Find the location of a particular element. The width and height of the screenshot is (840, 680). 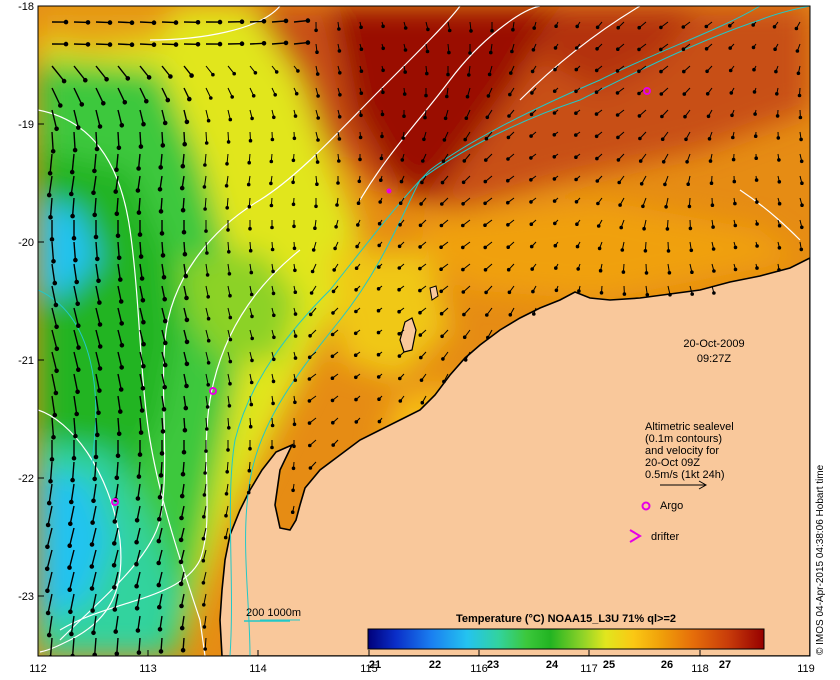

island-barrow is located at coordinates (408, 335).